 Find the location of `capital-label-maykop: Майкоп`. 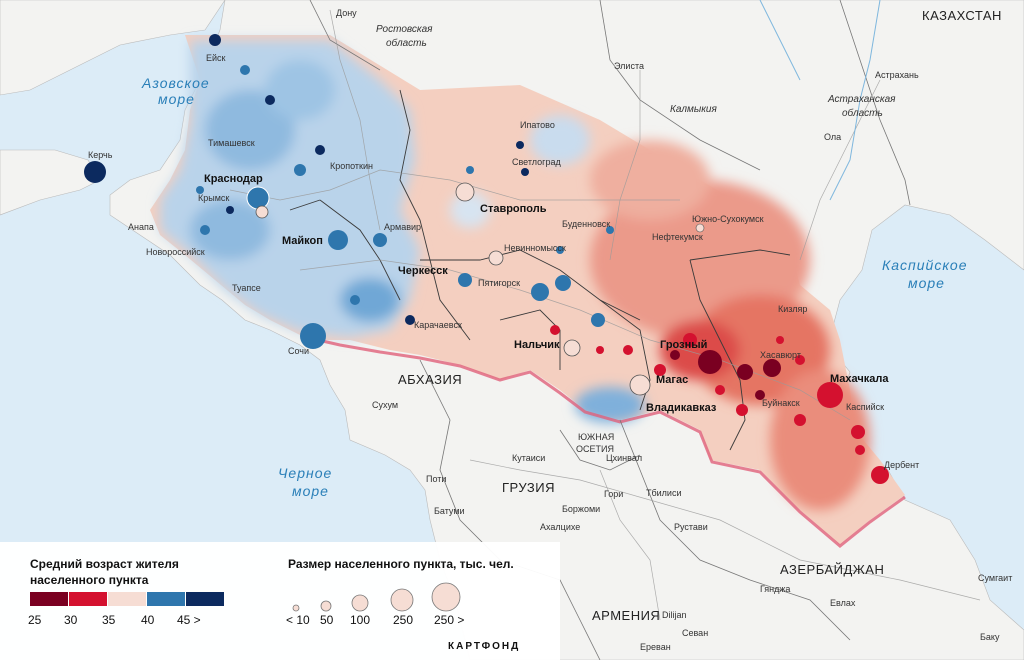

capital-label-maykop: Майкоп is located at coordinates (302, 241).